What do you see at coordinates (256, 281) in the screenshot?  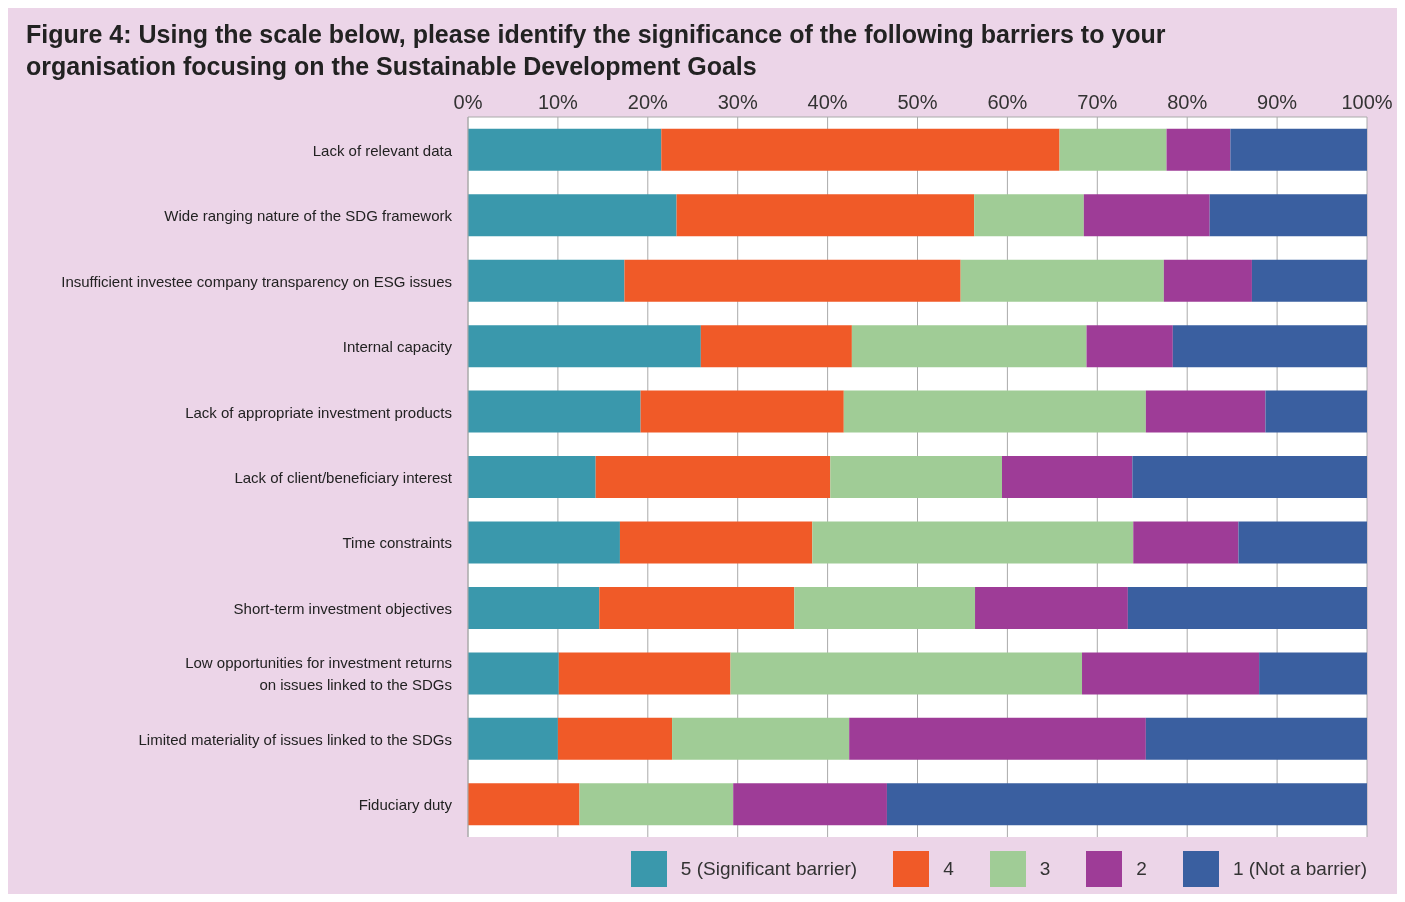 I see `y-tick-label: Insufficient investee company transparency on ESG issues` at bounding box center [256, 281].